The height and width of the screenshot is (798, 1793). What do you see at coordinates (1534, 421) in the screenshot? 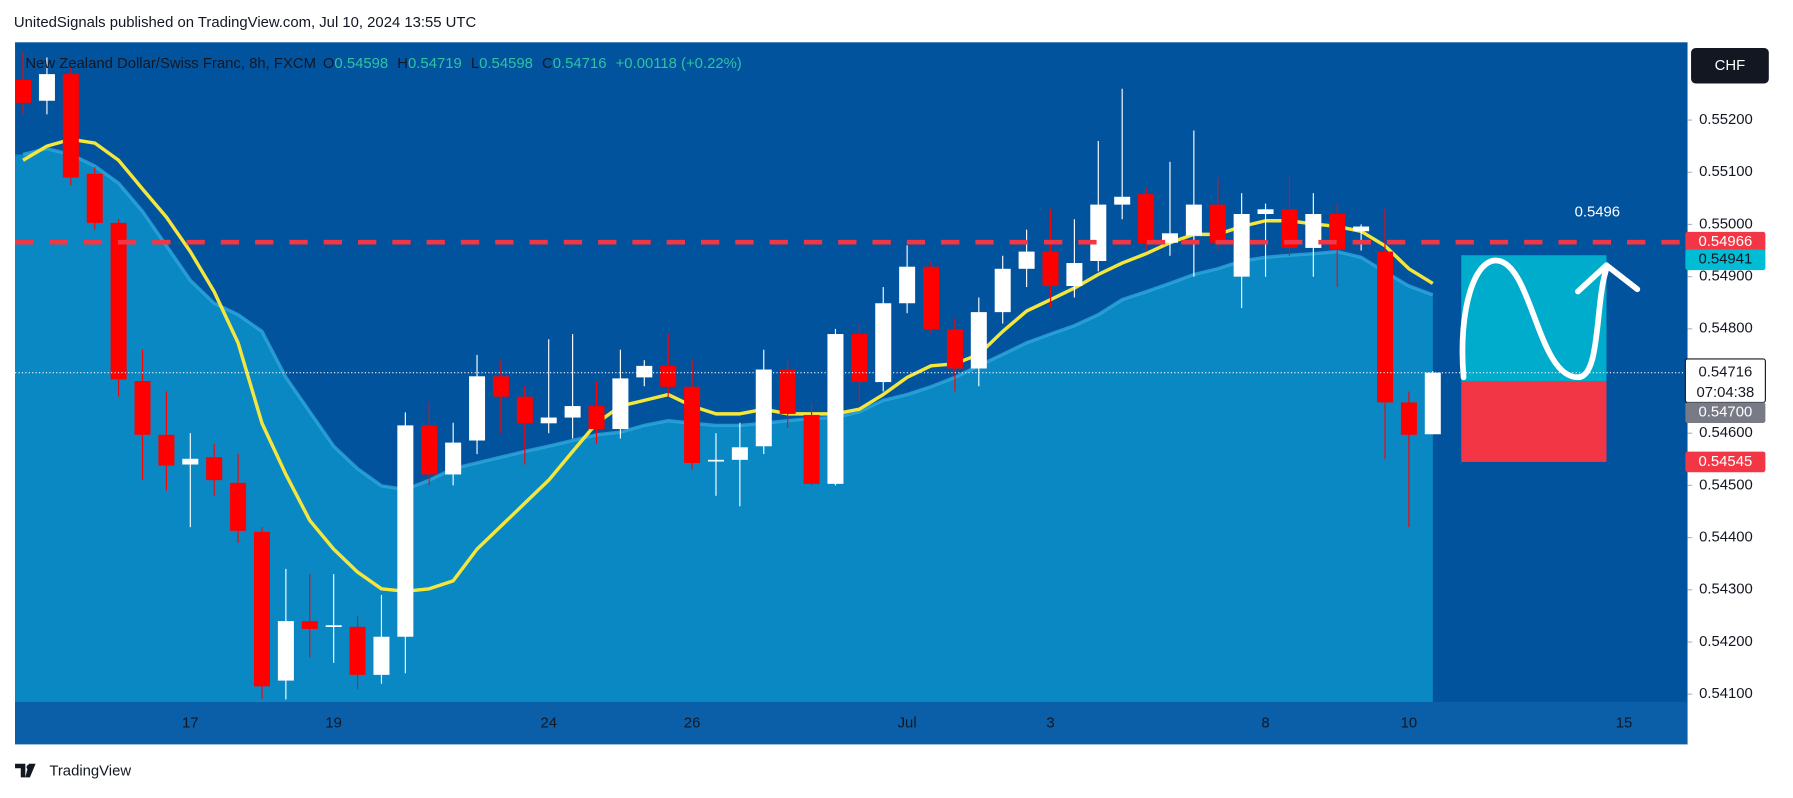
I see `stop-zone` at bounding box center [1534, 421].